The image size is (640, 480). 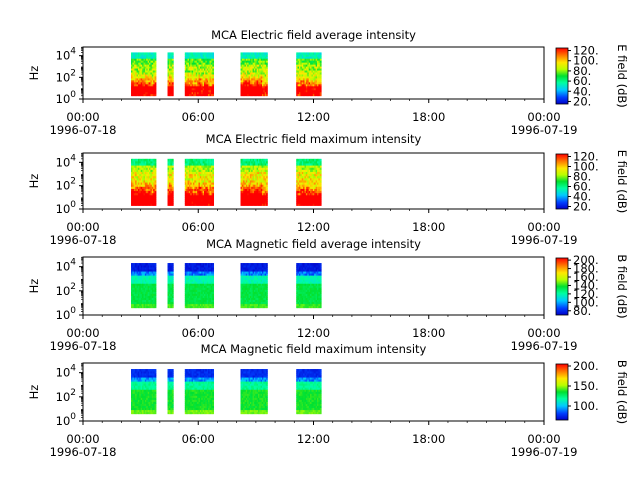 What do you see at coordinates (254, 286) in the screenshot?
I see `data-burst` at bounding box center [254, 286].